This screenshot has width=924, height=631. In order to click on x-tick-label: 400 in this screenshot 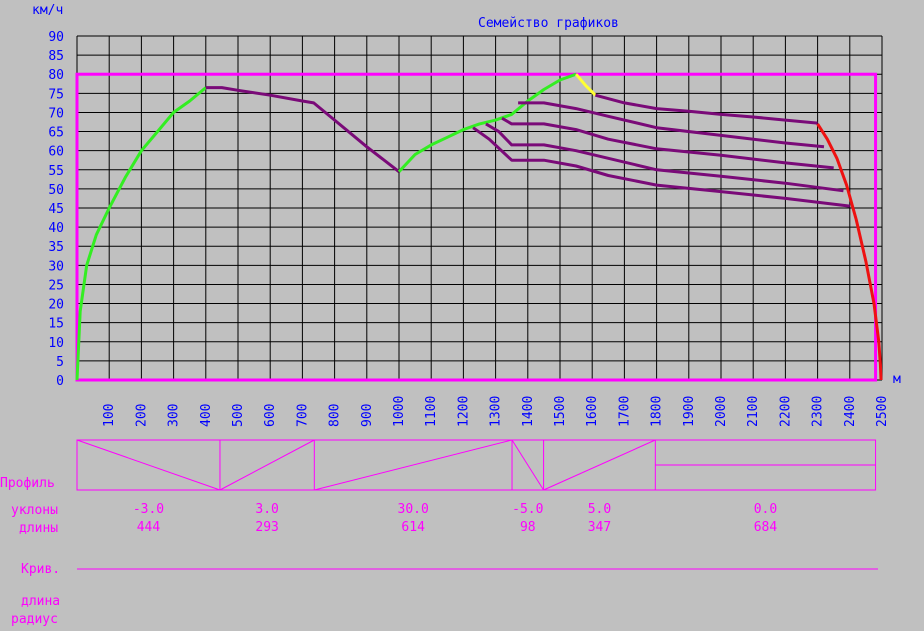, I will do `click(206, 415)`.